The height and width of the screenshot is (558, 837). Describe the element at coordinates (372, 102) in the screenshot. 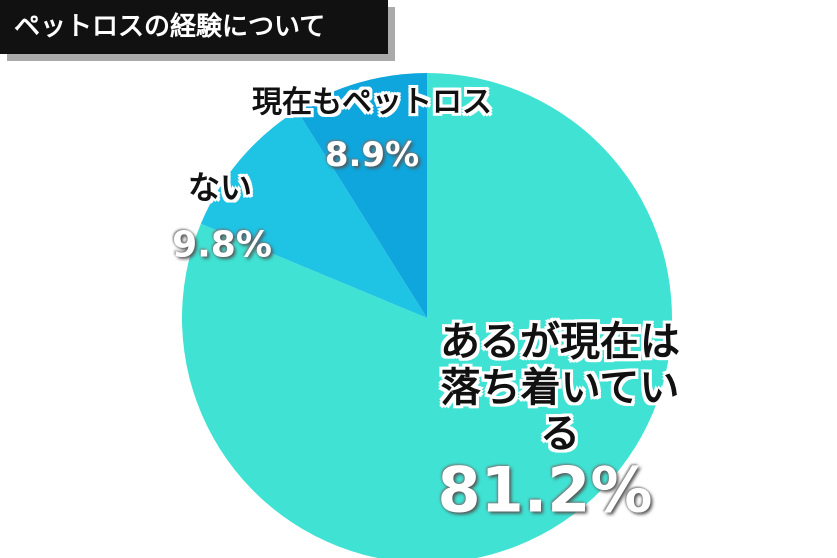

I see `slice-label: 現在もペットロス` at that location.